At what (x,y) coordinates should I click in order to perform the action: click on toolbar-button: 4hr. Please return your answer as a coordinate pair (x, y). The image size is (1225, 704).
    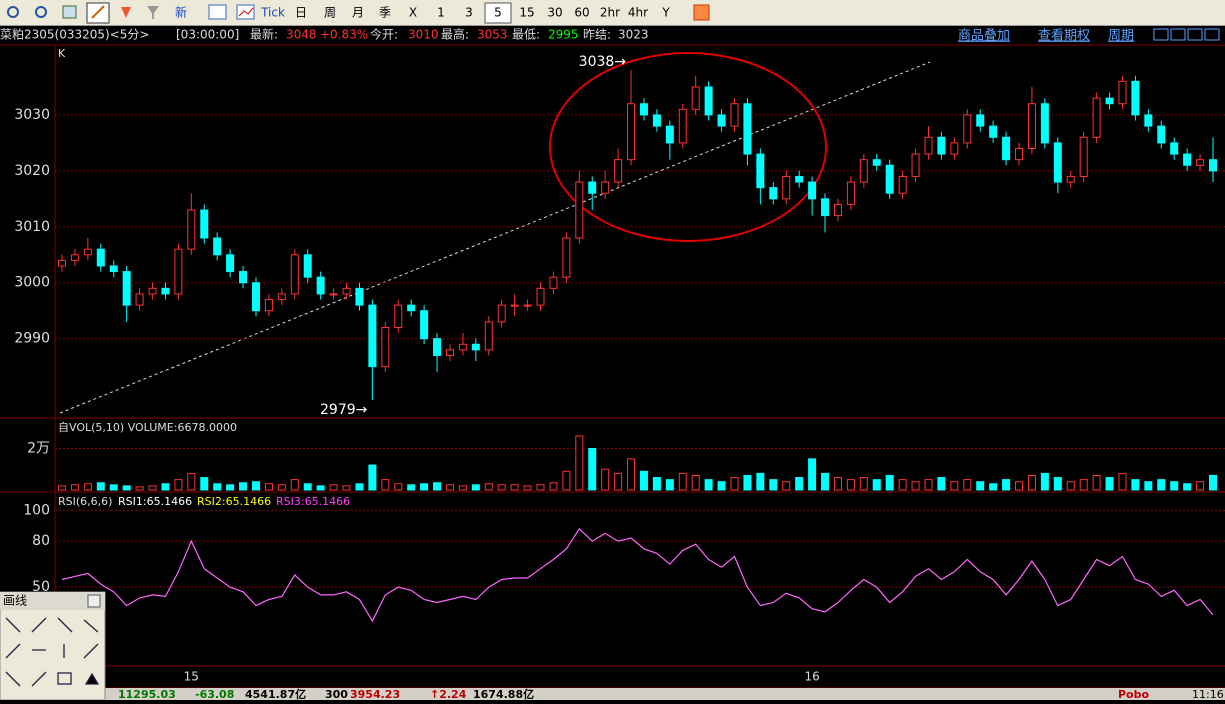
    Looking at the image, I should click on (638, 13).